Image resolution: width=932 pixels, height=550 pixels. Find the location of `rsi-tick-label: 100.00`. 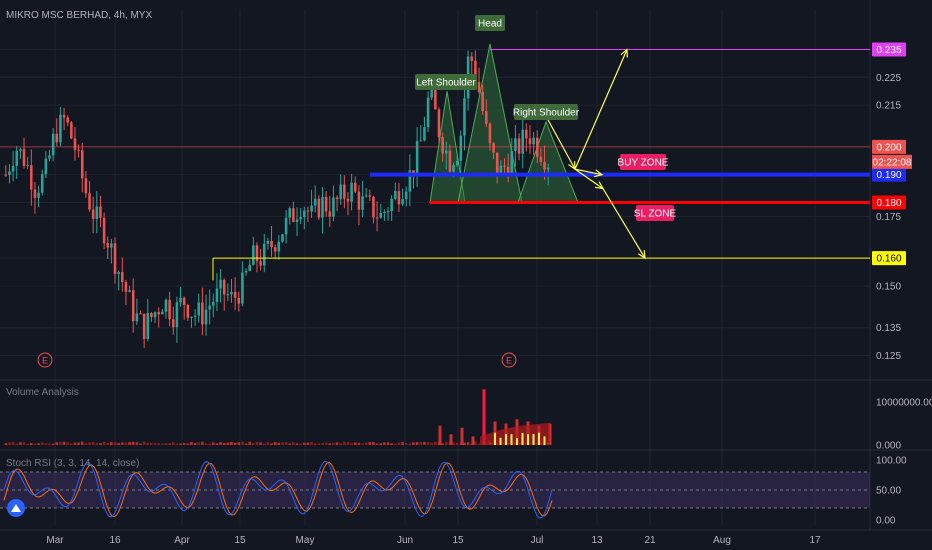

rsi-tick-label: 100.00 is located at coordinates (891, 461).